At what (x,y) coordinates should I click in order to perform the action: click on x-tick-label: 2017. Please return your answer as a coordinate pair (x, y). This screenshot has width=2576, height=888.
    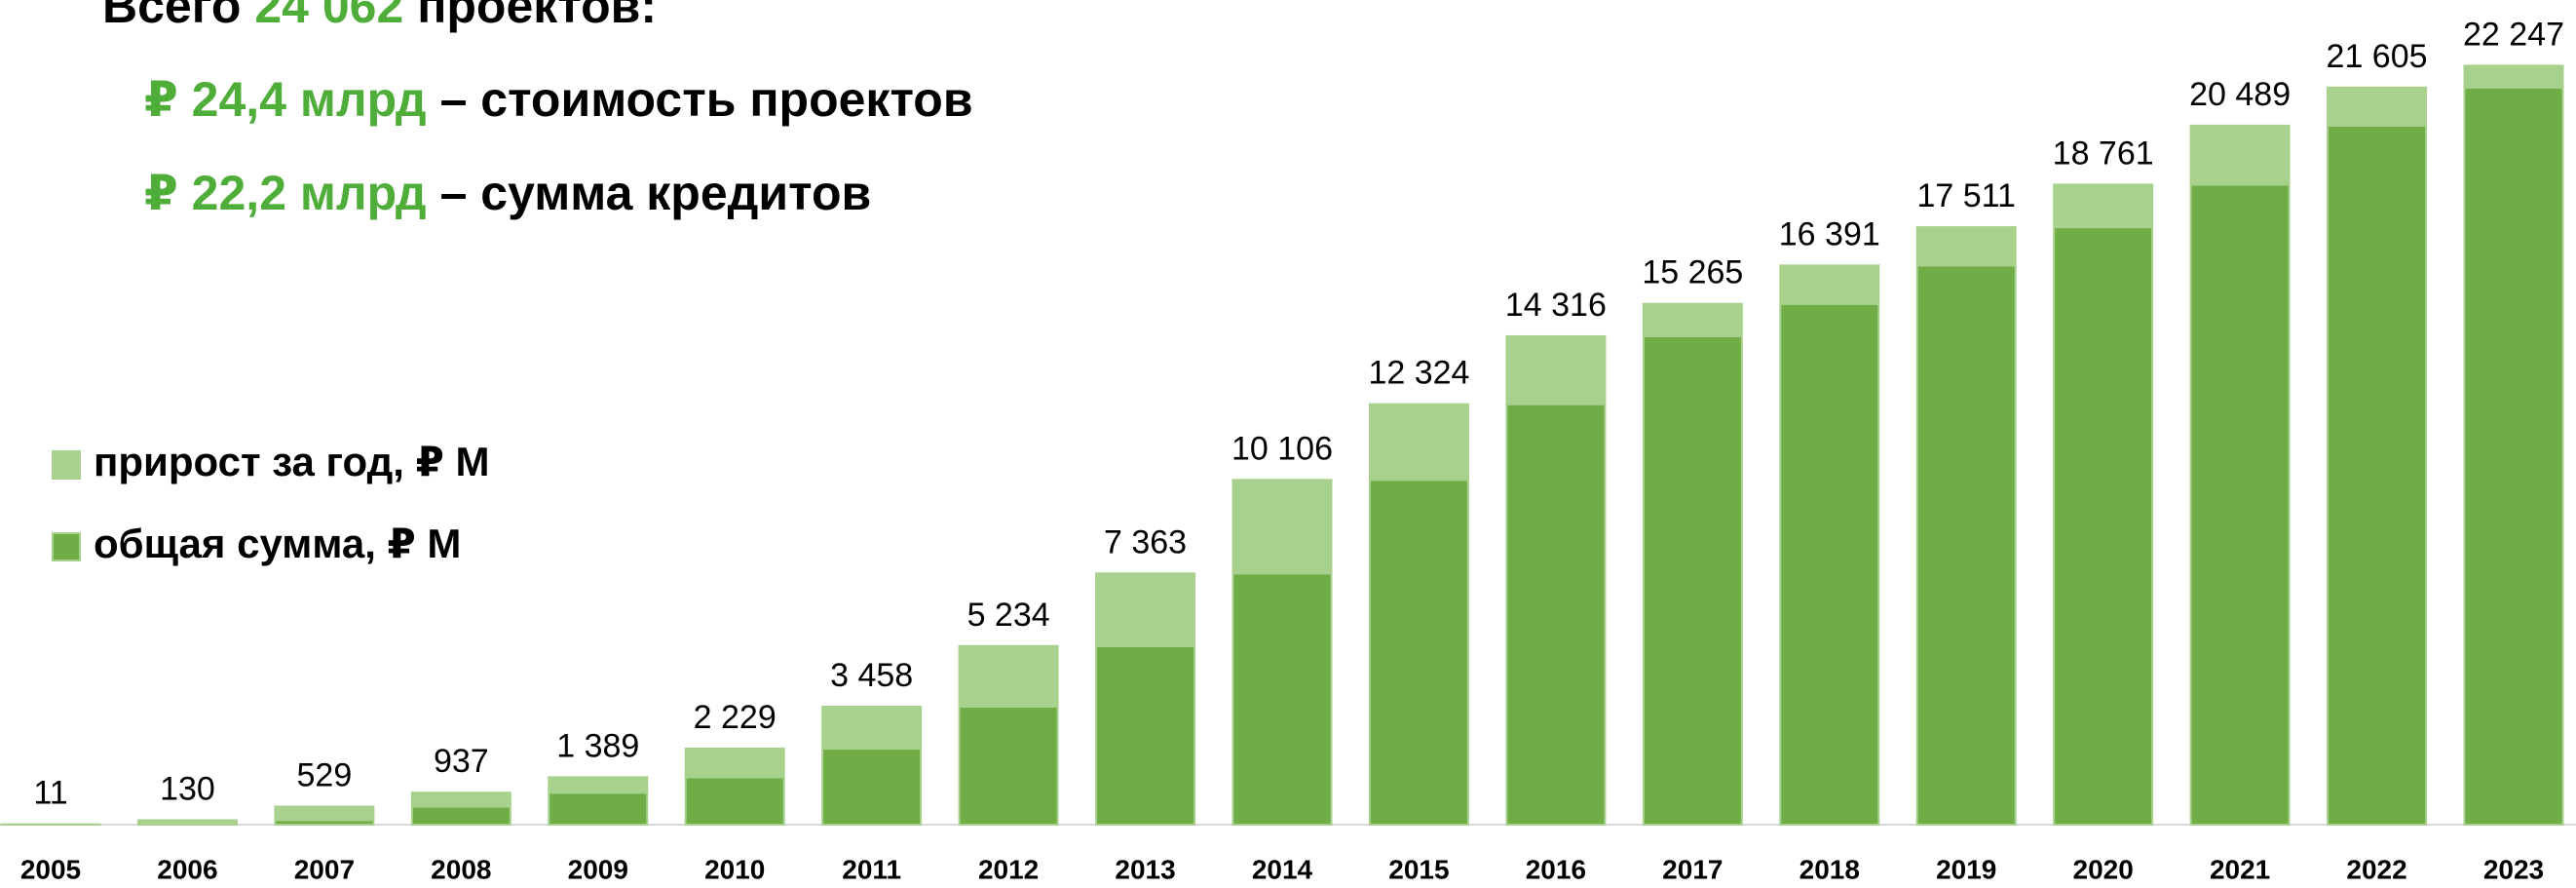
    Looking at the image, I should click on (1692, 869).